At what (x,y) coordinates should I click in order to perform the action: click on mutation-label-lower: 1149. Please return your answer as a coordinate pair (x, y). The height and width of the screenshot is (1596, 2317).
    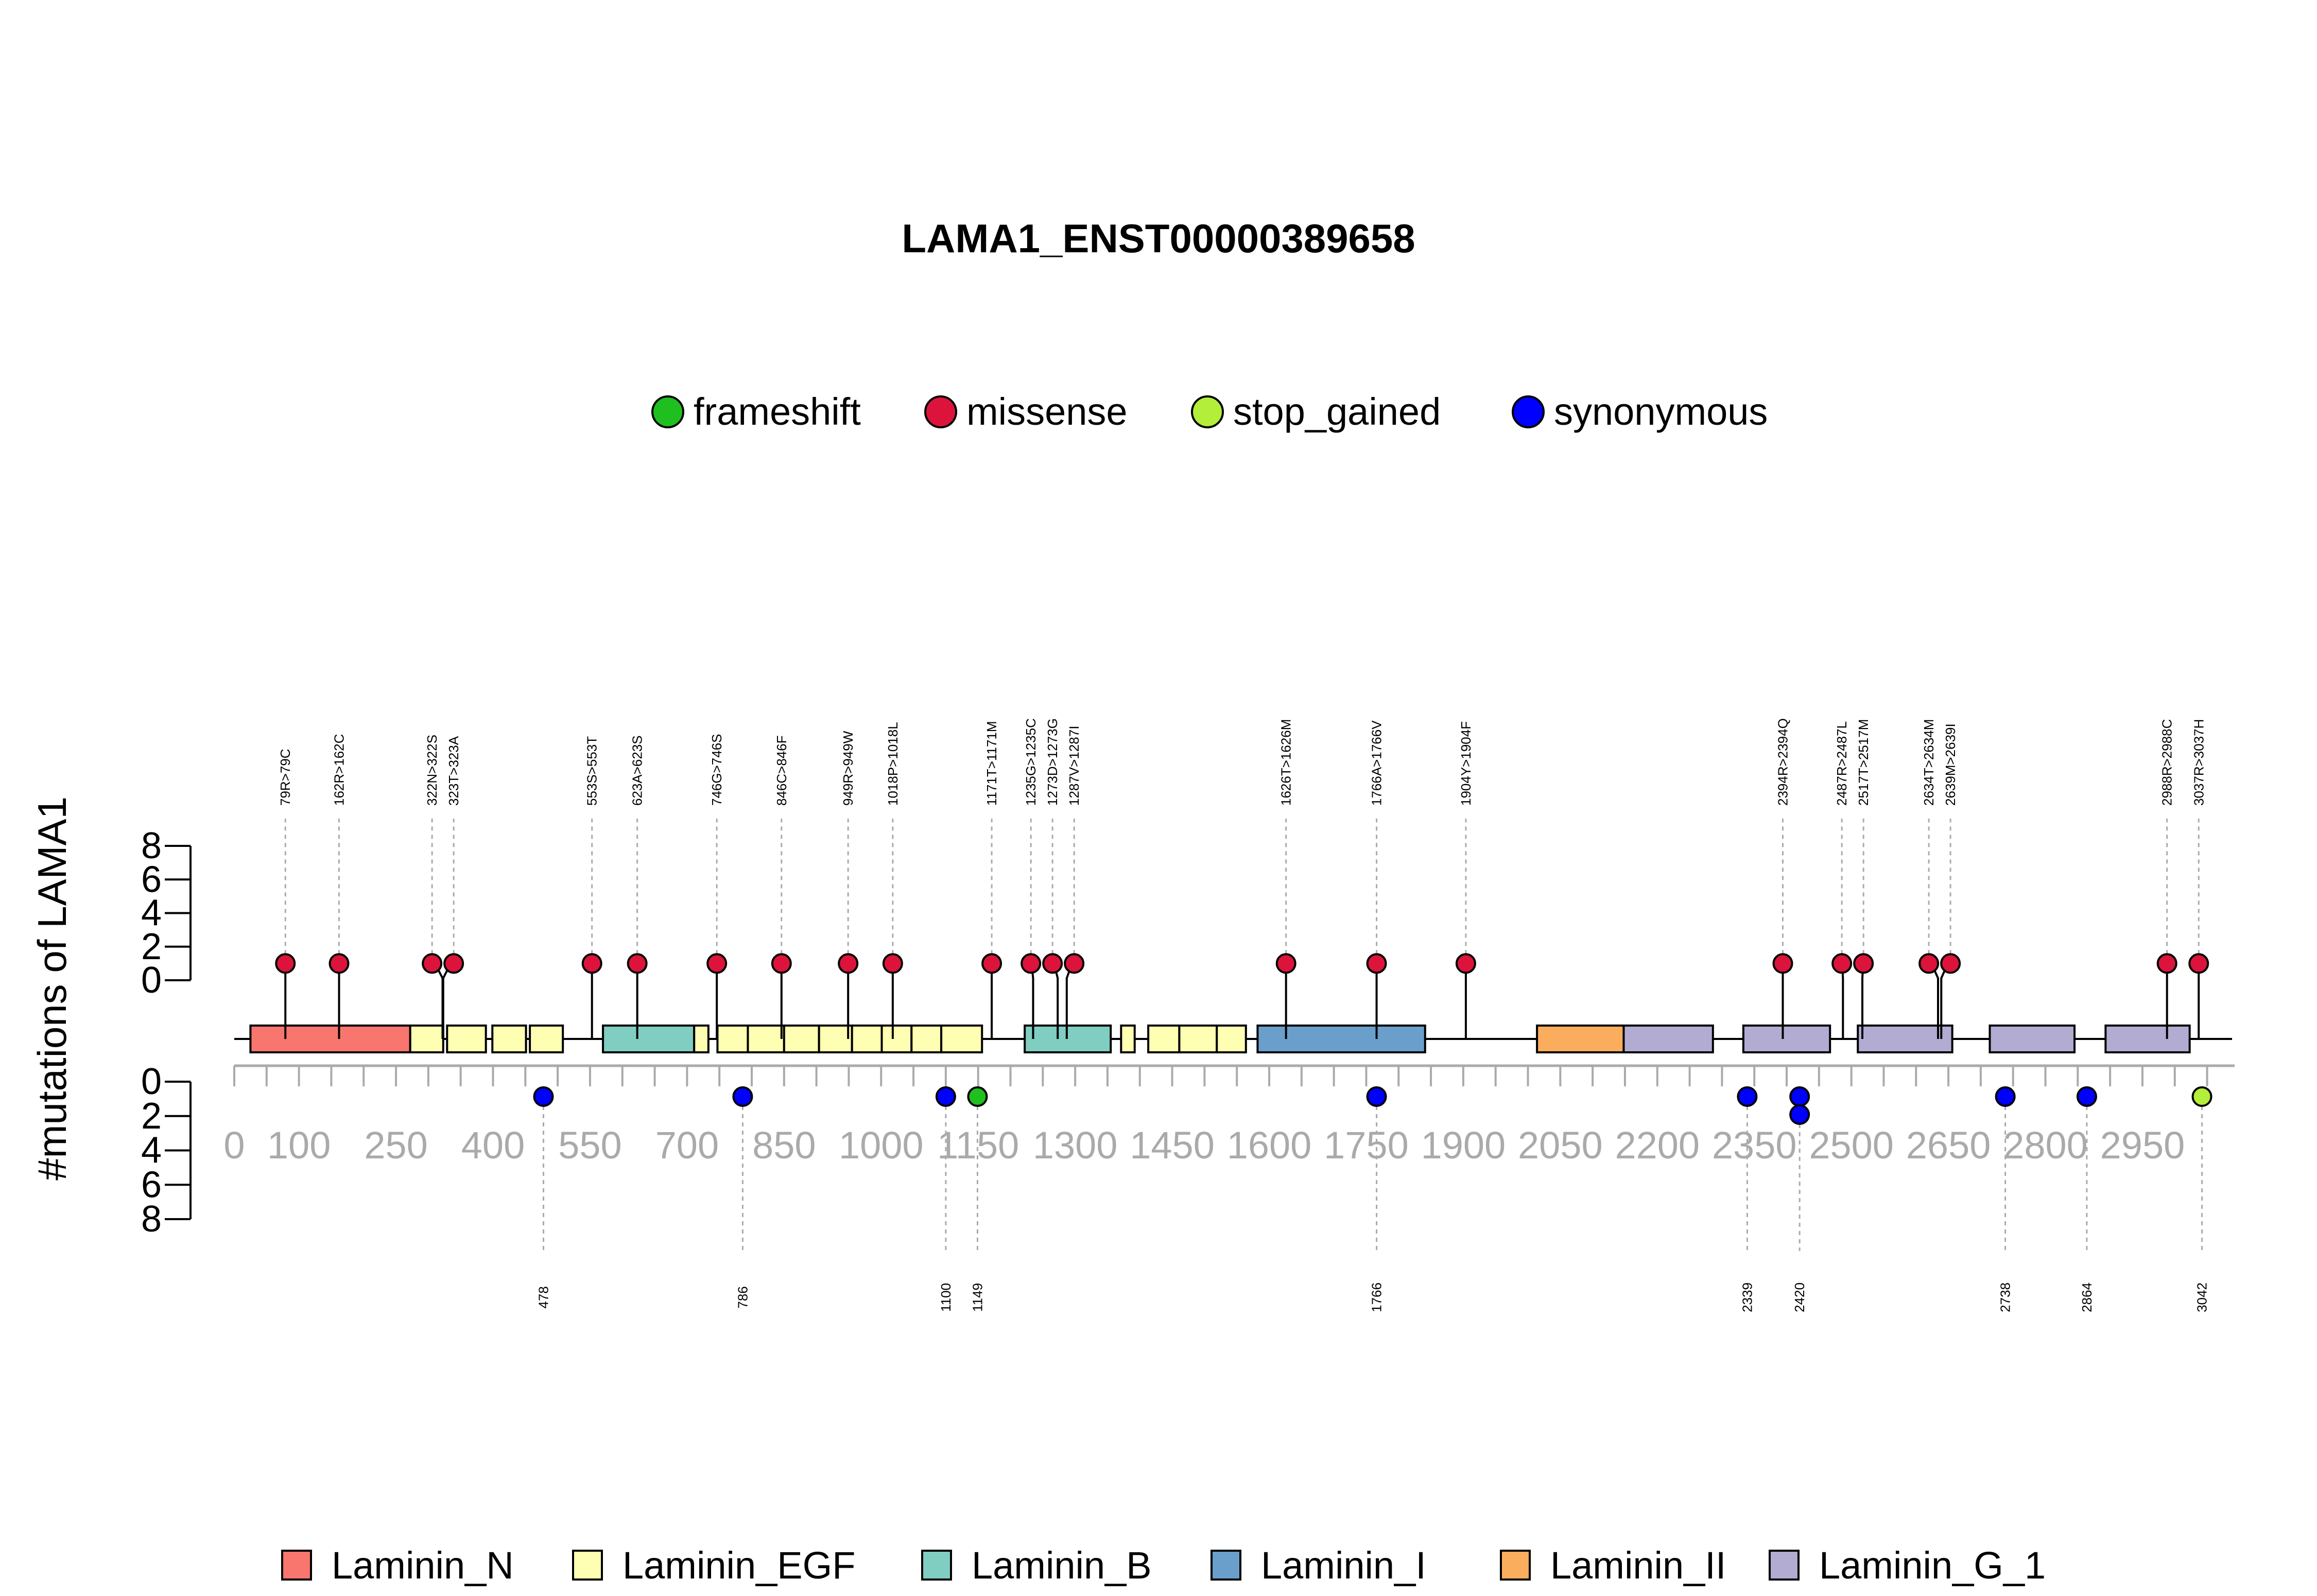
    Looking at the image, I should click on (977, 1297).